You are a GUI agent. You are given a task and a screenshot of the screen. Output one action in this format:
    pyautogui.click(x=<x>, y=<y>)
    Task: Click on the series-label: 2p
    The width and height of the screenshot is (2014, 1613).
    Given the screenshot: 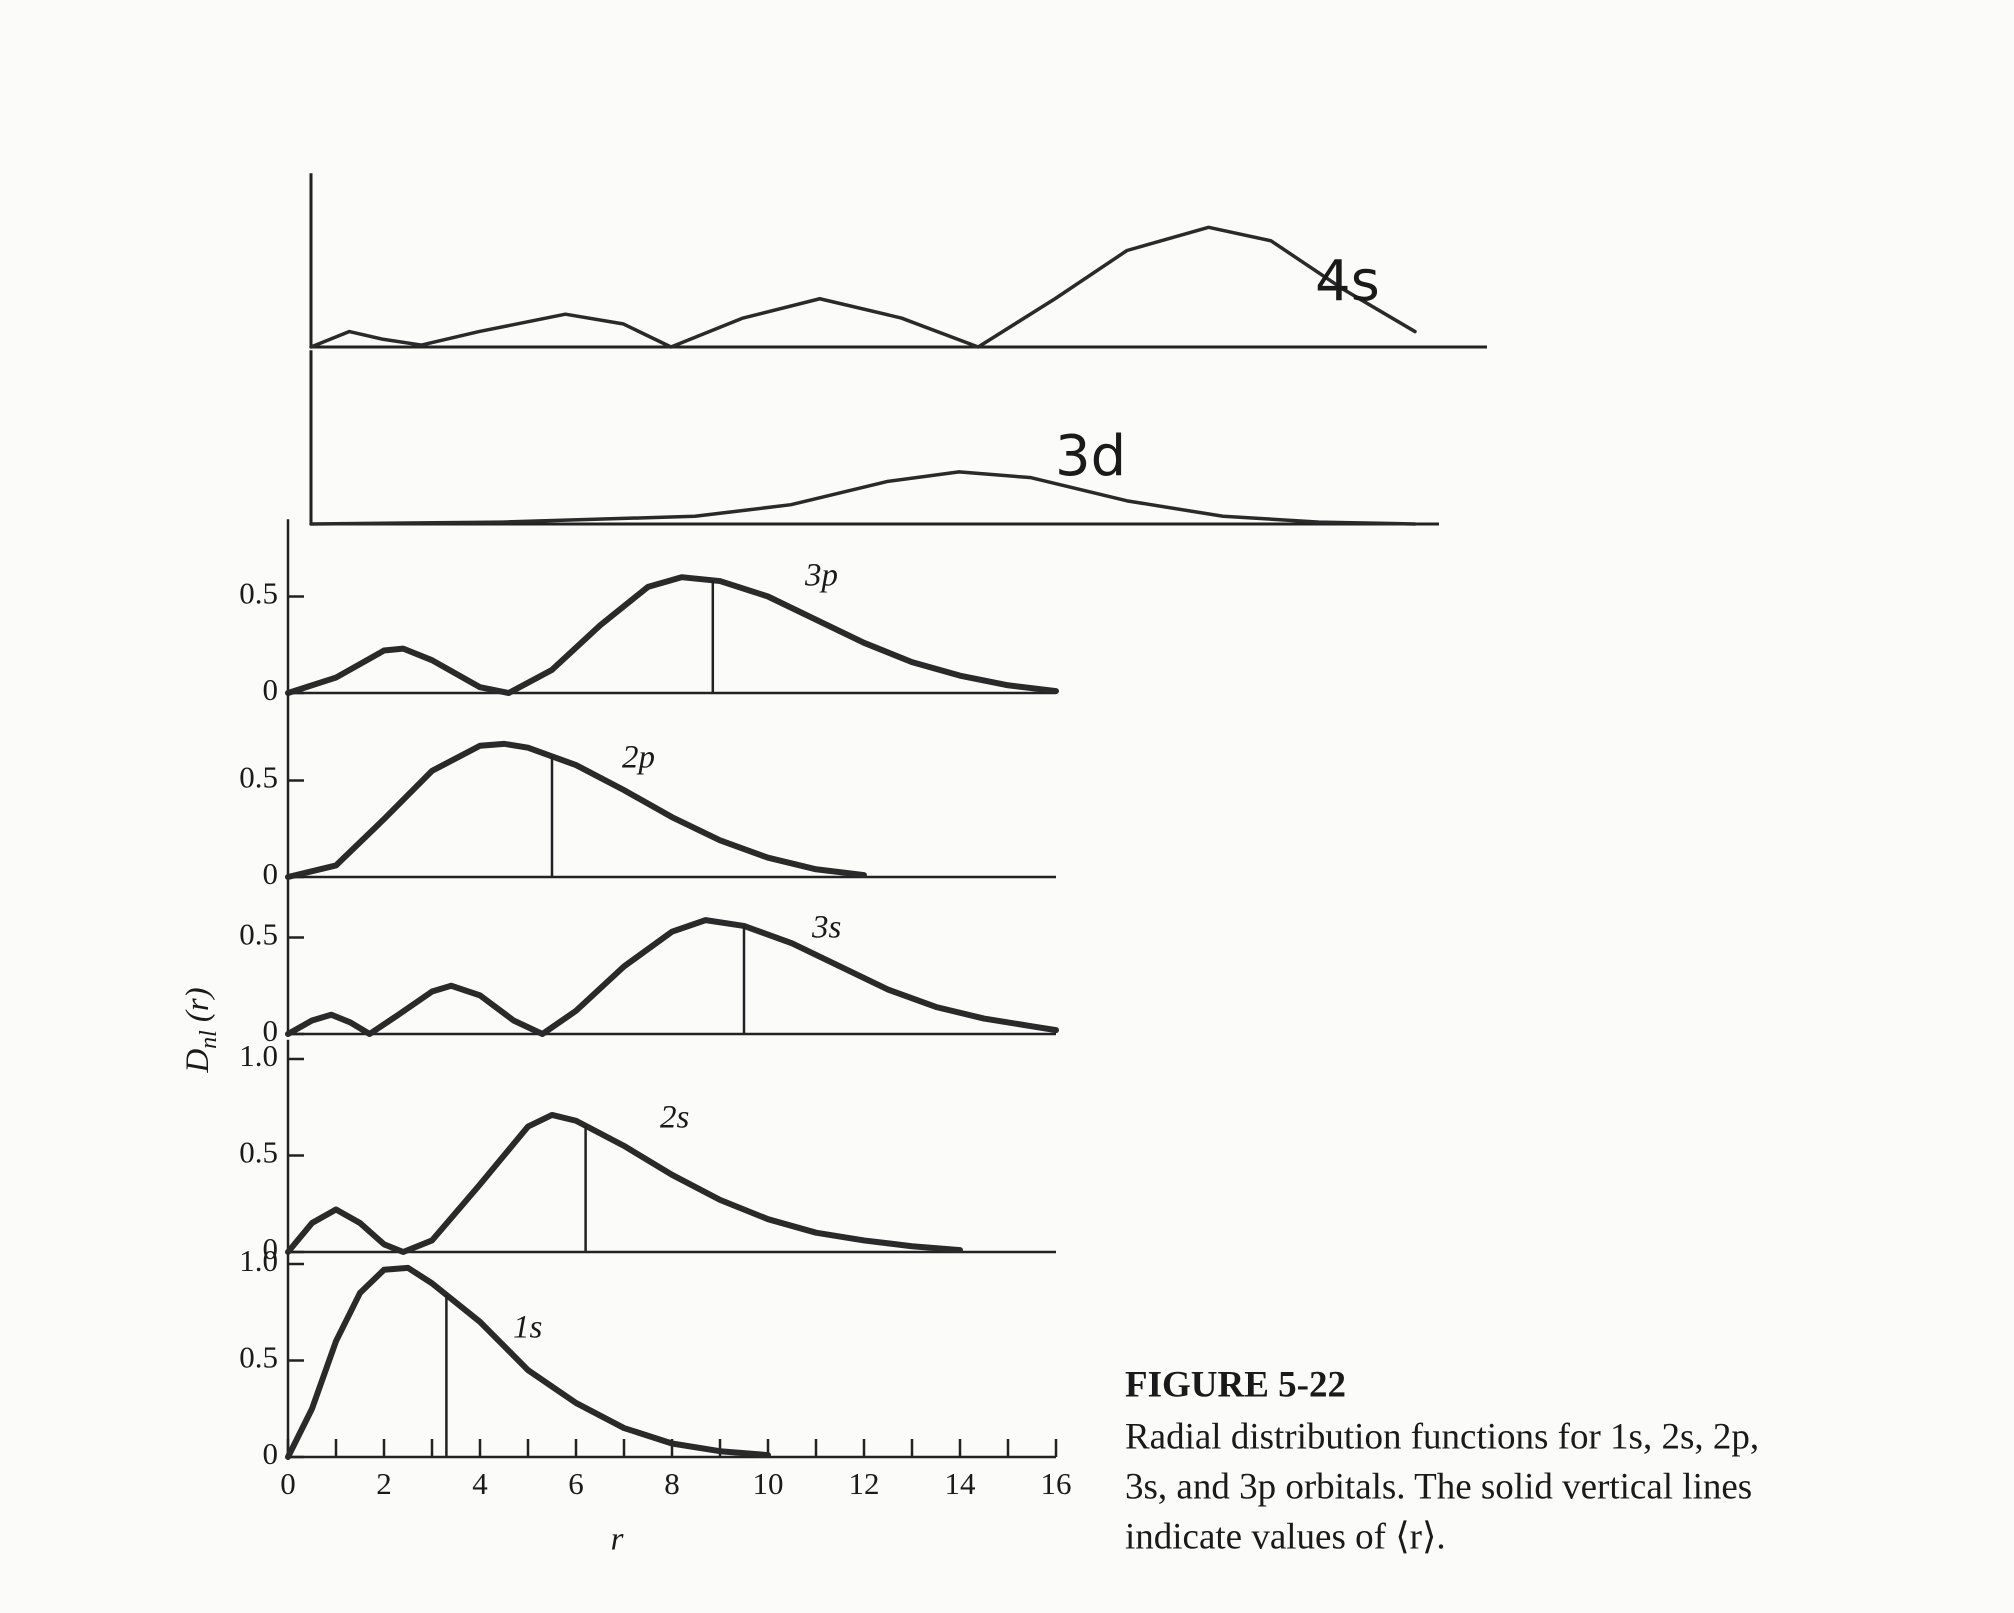 What is the action you would take?
    pyautogui.click(x=638, y=758)
    